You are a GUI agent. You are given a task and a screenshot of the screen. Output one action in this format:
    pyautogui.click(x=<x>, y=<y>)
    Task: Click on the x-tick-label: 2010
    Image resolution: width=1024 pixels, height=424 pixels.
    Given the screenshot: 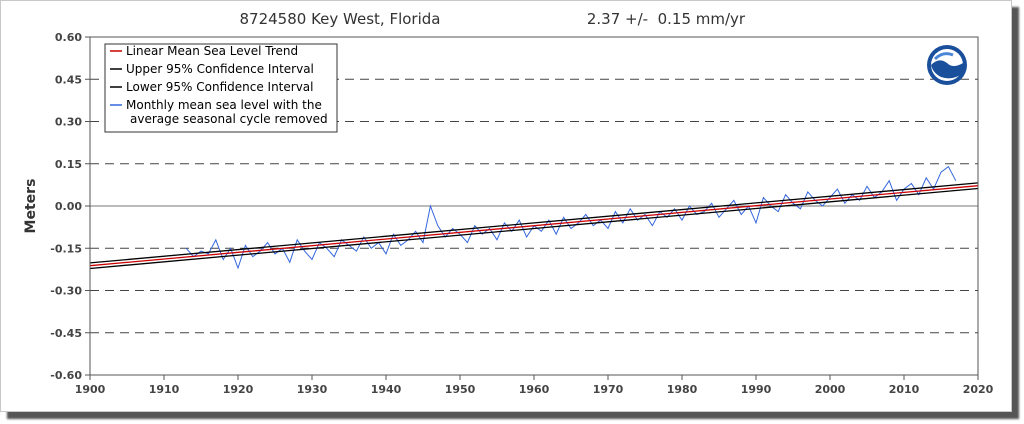 What is the action you would take?
    pyautogui.click(x=904, y=389)
    